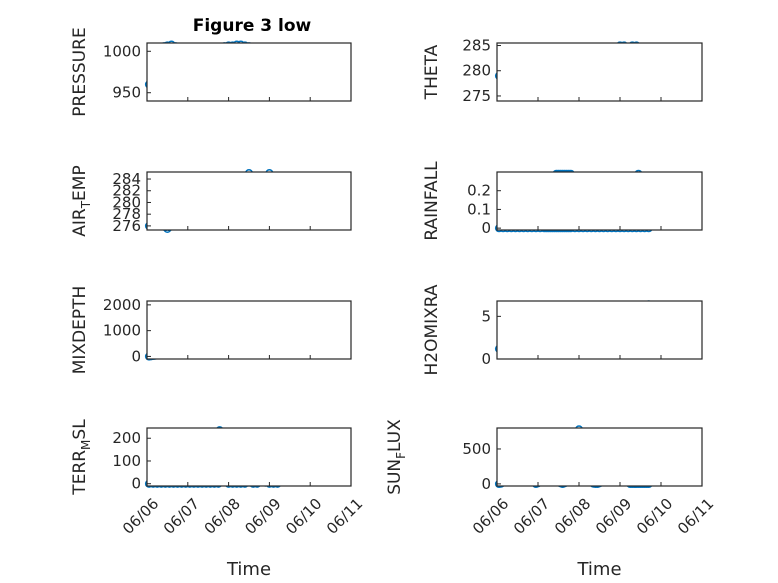 This screenshot has height=583, width=778. Describe the element at coordinates (122, 305) in the screenshot. I see `y-tick-label: 2000` at that location.